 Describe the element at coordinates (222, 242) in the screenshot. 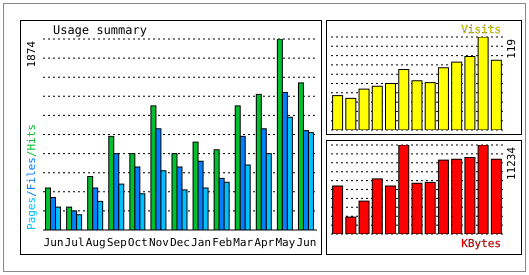

I see `x-tick-label: Feb` at that location.